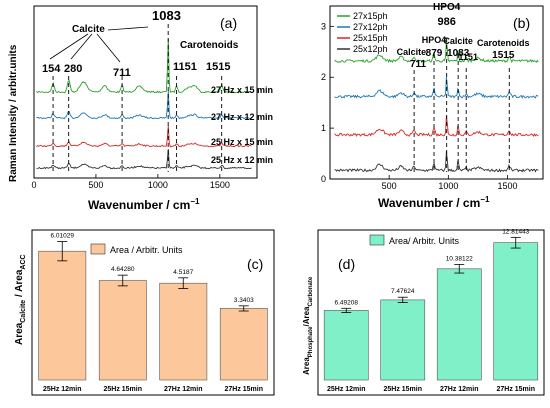 This screenshot has height=408, width=550. What do you see at coordinates (130, 182) in the screenshot?
I see `panel-a-x-ticks: 0 500 1000 1500` at bounding box center [130, 182].